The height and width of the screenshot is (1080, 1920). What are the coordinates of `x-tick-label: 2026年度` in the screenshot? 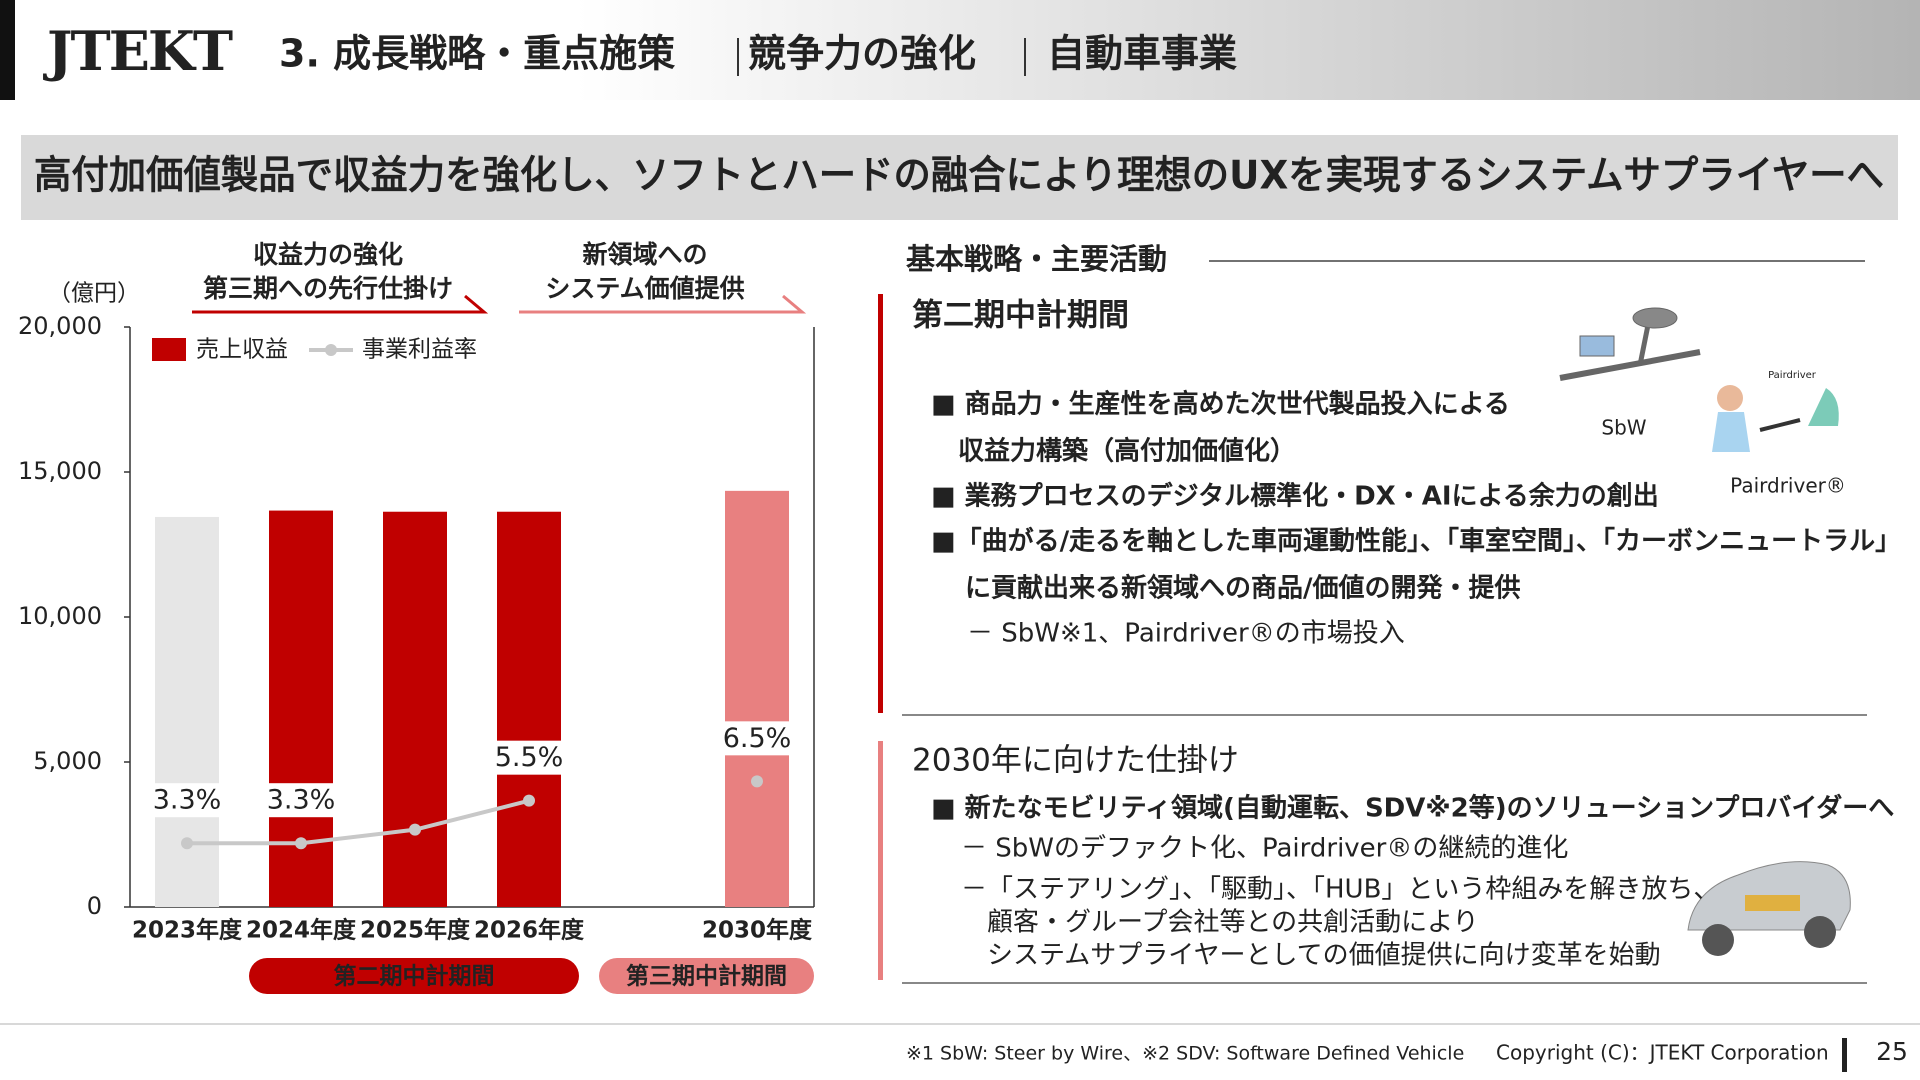 It's located at (529, 930).